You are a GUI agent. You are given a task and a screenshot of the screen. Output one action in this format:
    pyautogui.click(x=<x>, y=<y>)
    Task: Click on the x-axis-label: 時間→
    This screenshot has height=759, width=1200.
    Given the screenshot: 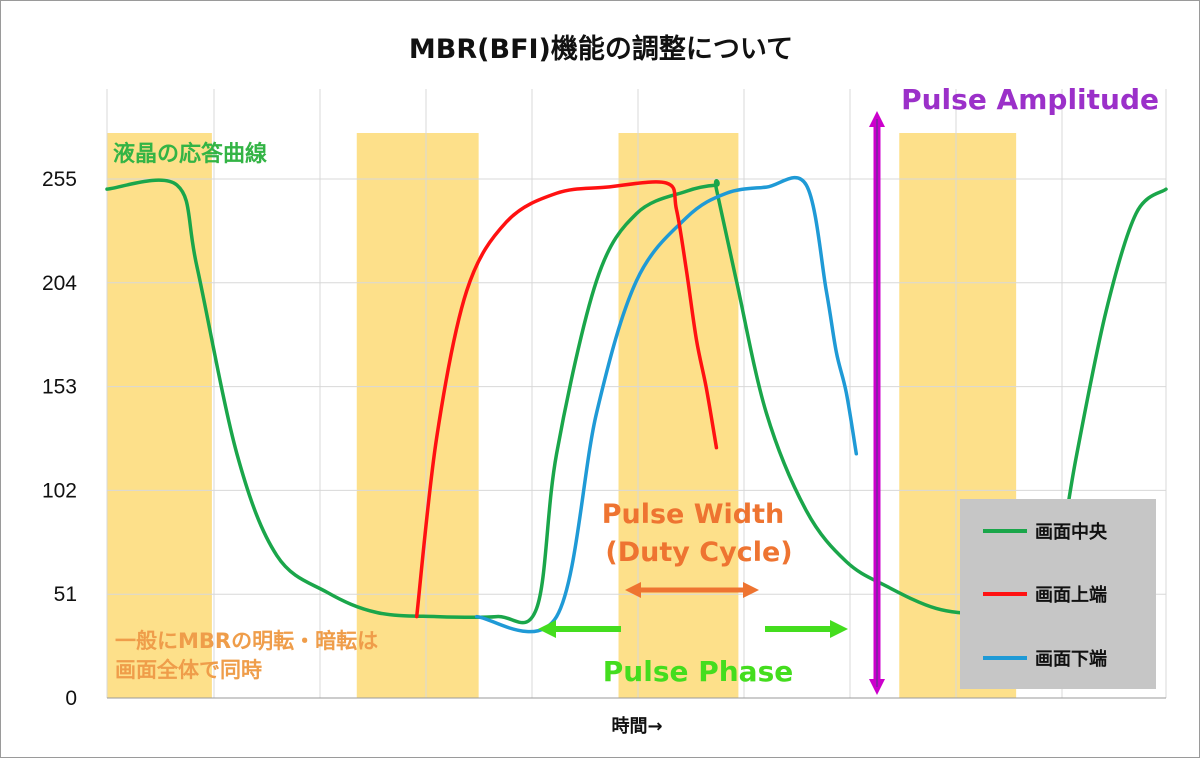 What is the action you would take?
    pyautogui.click(x=636, y=726)
    